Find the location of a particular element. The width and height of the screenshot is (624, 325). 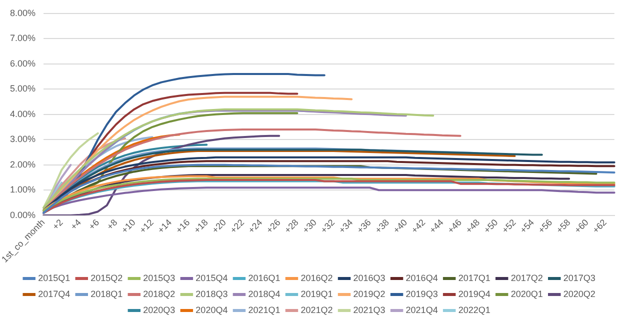

x-tick-label: +2 is located at coordinates (57, 224).